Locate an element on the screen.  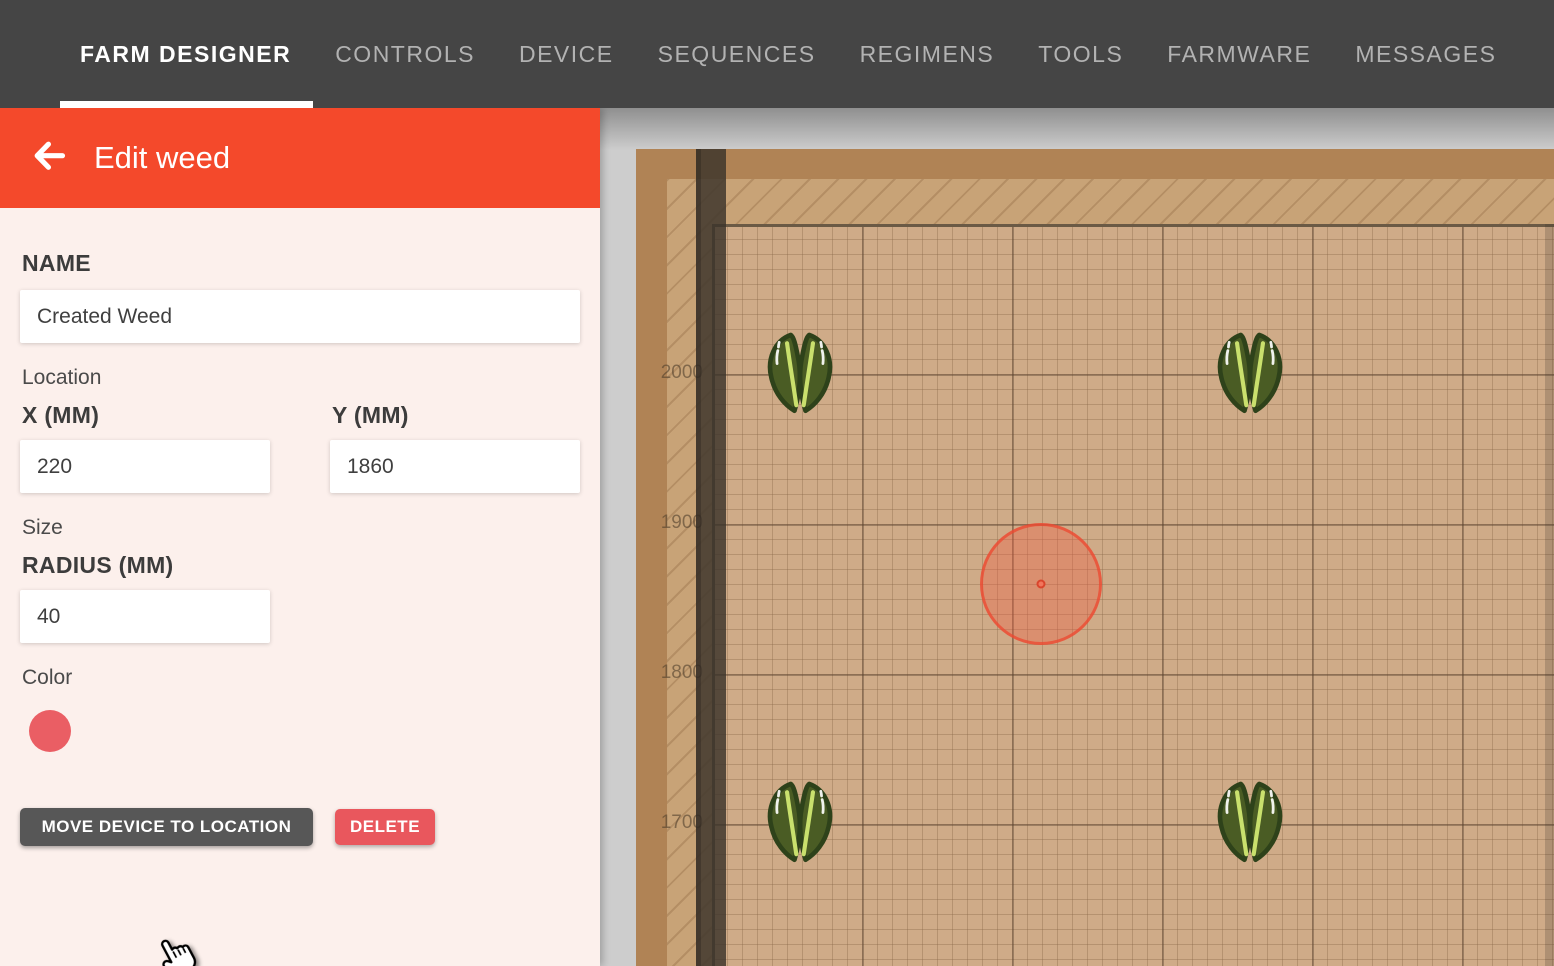
axis-label-2000: 2000 is located at coordinates (681, 372).